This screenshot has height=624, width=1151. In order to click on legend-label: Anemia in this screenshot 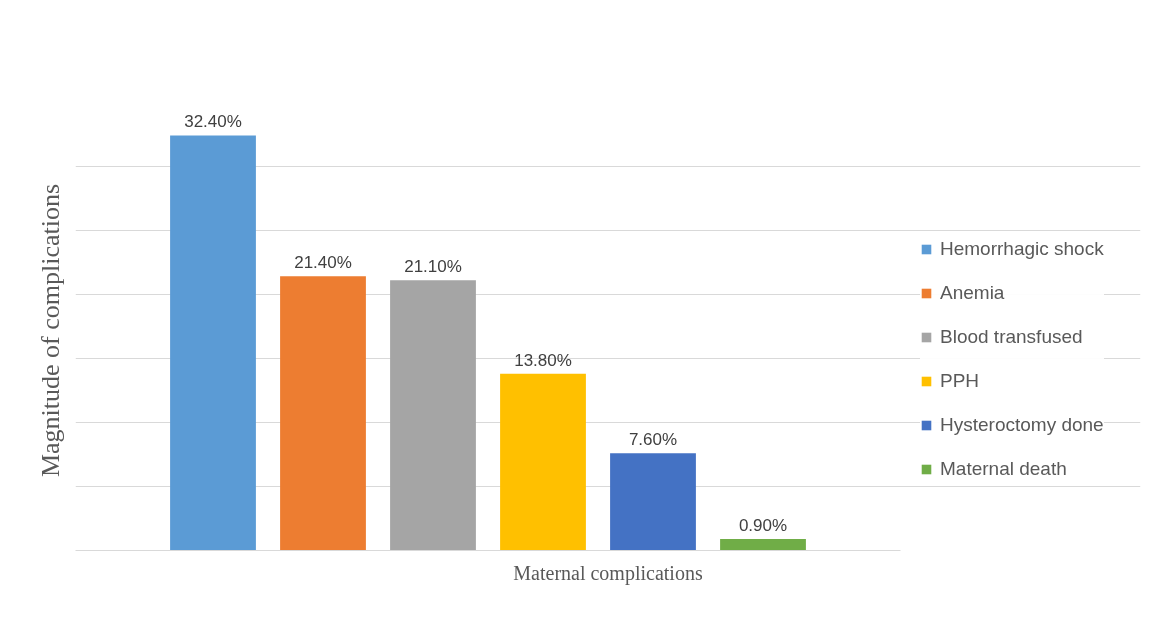, I will do `click(972, 293)`.